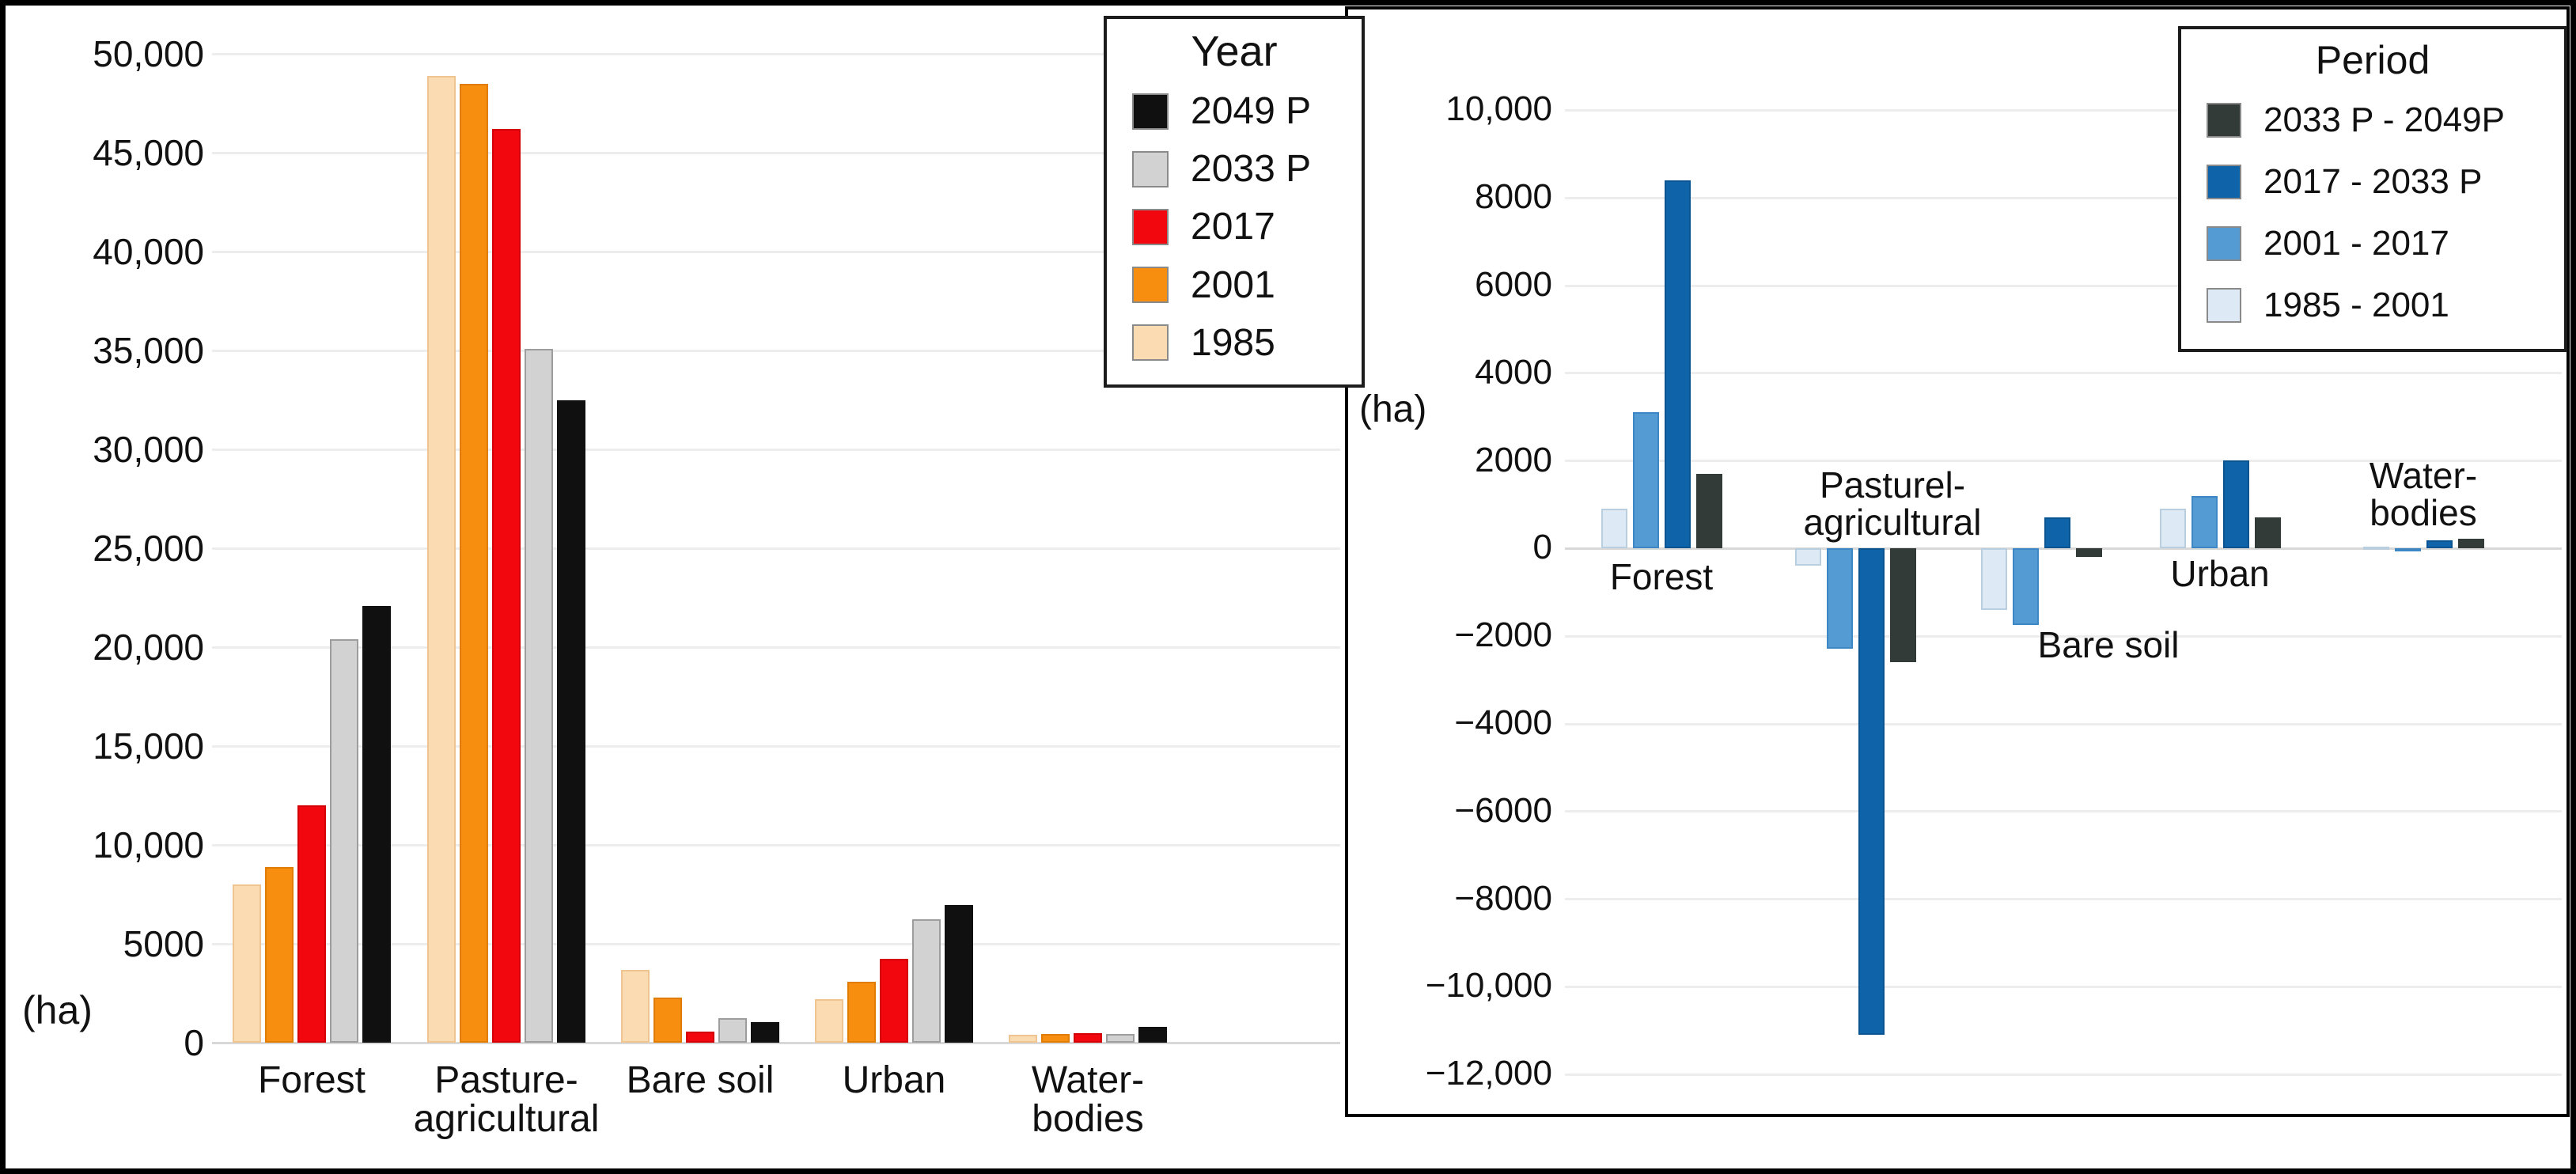 The image size is (2576, 1174). What do you see at coordinates (148, 549) in the screenshot?
I see `y-tick-label: 25,000` at bounding box center [148, 549].